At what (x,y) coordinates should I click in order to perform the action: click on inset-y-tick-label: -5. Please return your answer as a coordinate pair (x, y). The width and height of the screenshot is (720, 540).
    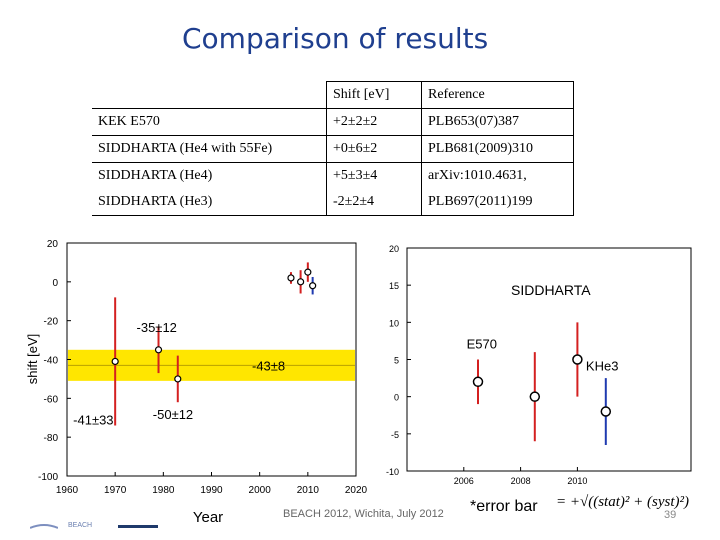
    Looking at the image, I should click on (395, 435).